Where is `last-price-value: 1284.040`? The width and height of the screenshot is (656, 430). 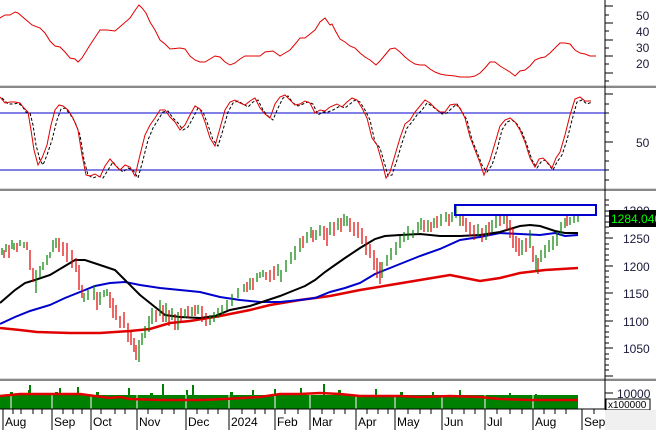
last-price-value: 1284.040 is located at coordinates (633, 219).